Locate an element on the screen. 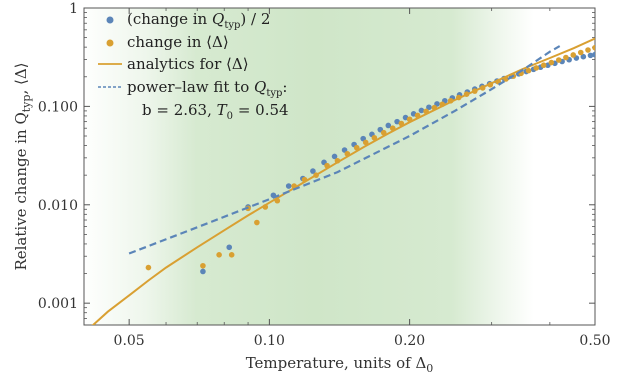 Image resolution: width=644 pixels, height=381 pixels. y-axis-title: Relative change in Qtyp, ⟨Δ⟩ is located at coordinates (22, 166).